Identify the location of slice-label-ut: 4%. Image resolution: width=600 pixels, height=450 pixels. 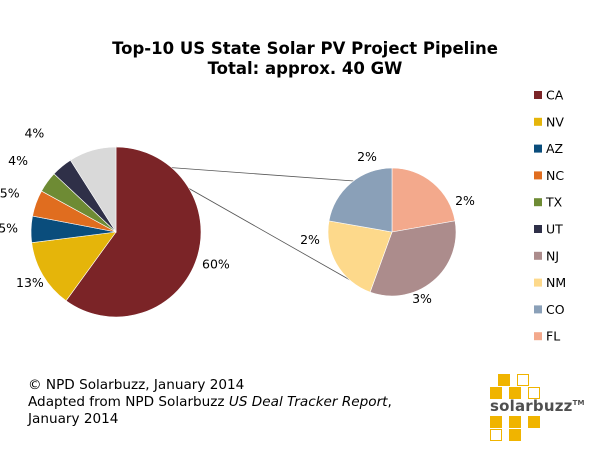
(34, 132).